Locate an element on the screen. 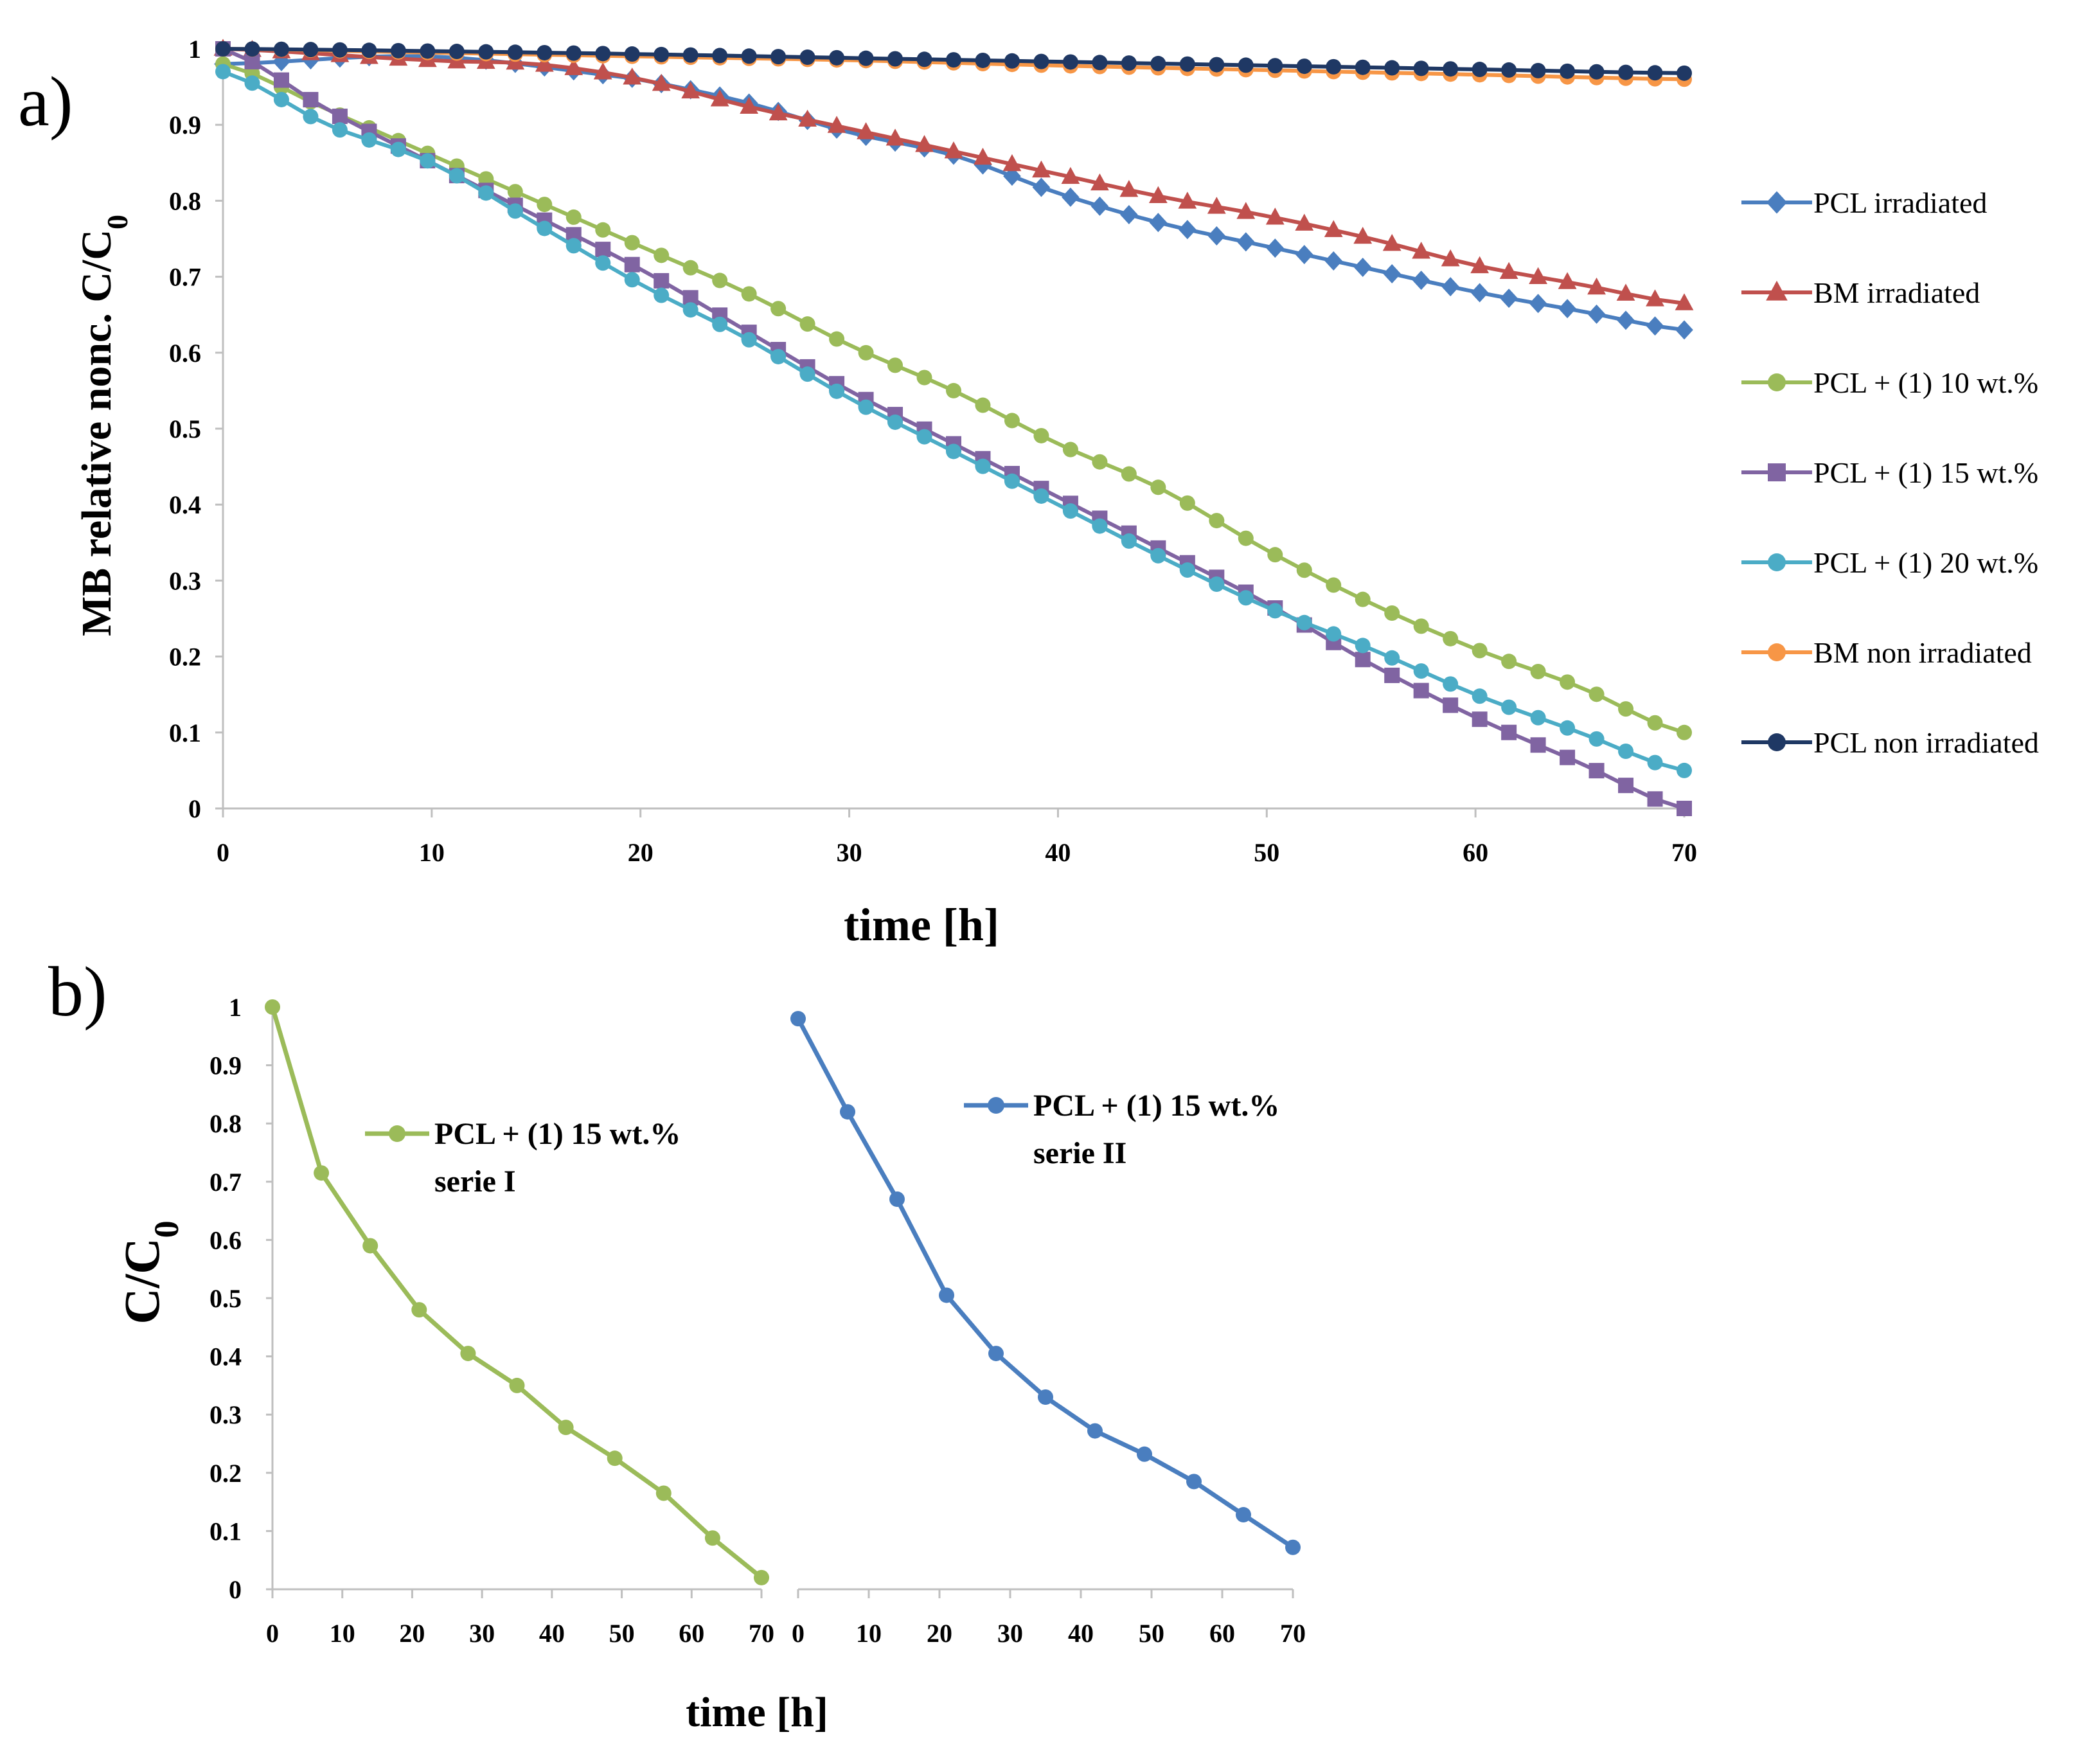  x-tick-label: 30 is located at coordinates (482, 1634).